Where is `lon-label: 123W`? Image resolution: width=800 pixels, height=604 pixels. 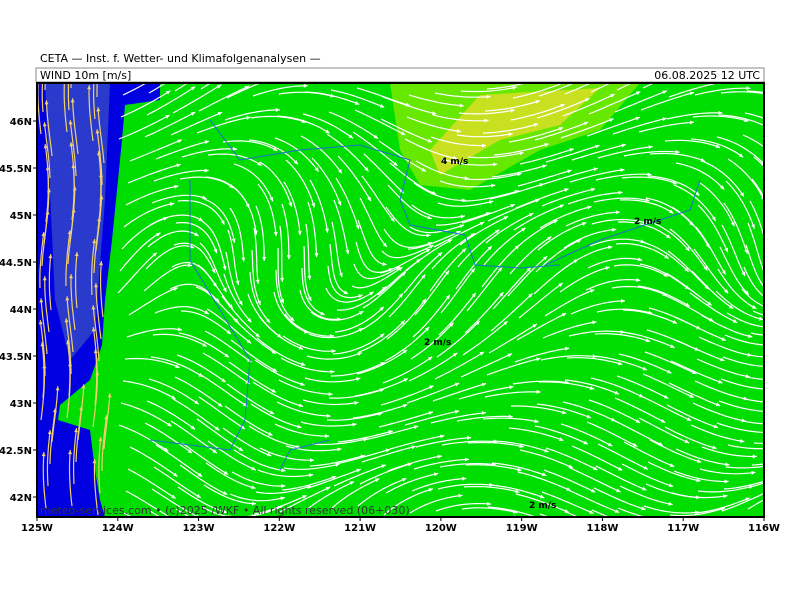 lon-label: 123W is located at coordinates (199, 528).